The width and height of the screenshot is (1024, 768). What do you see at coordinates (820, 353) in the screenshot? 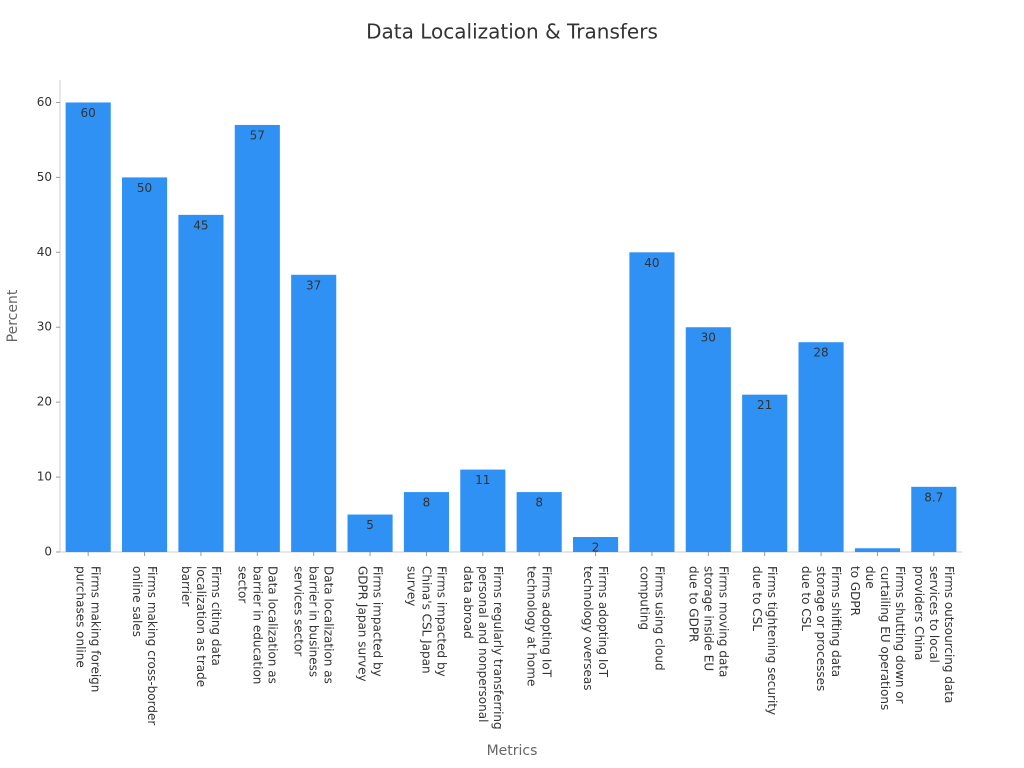
I see `data-label: 28` at bounding box center [820, 353].